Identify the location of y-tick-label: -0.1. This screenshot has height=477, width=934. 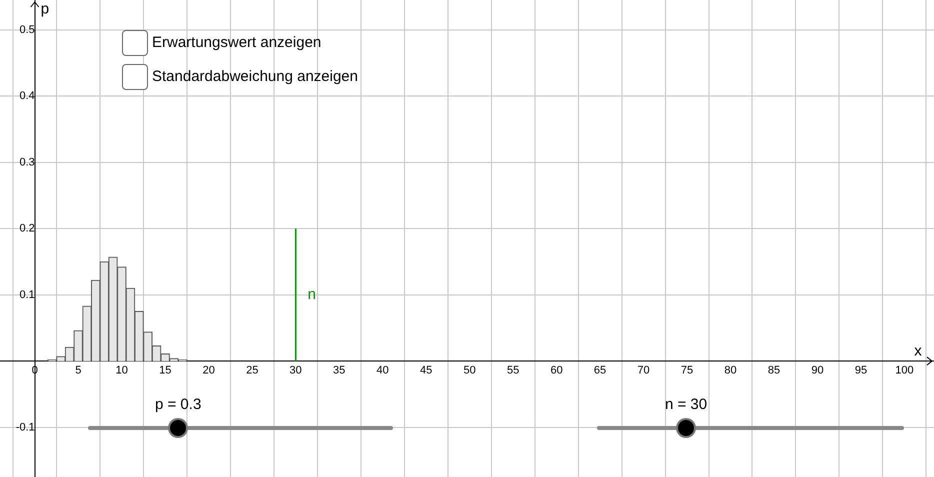
(25, 427).